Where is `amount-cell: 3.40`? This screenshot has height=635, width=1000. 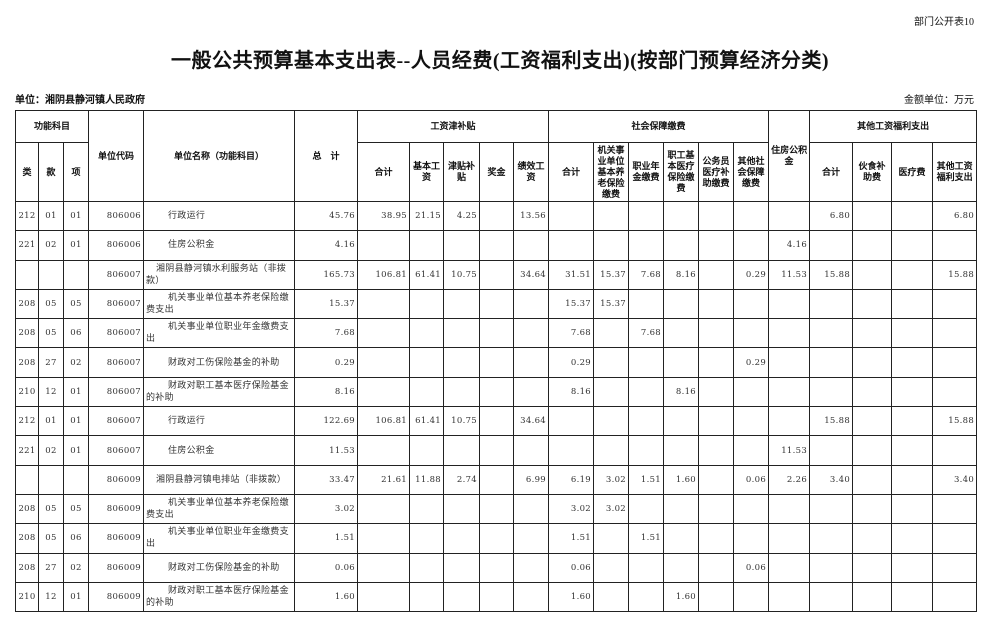 amount-cell: 3.40 is located at coordinates (955, 479).